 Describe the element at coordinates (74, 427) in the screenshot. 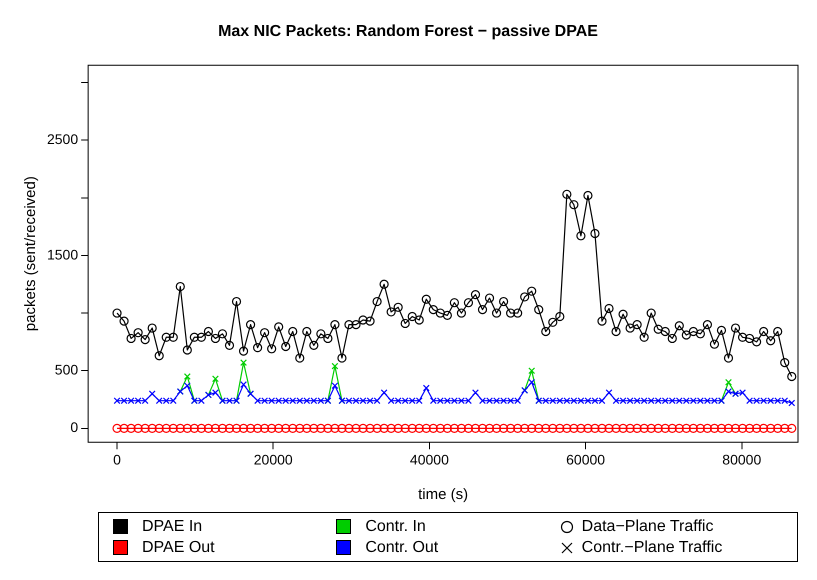

I see `y-tick-label: 0` at that location.